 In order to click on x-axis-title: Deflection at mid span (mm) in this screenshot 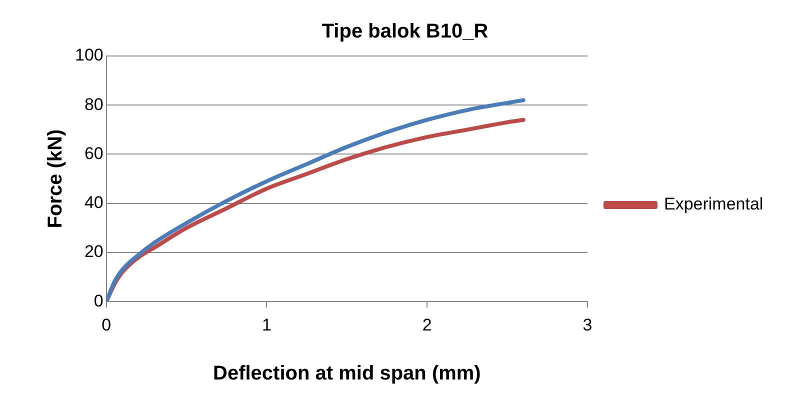, I will do `click(347, 373)`.